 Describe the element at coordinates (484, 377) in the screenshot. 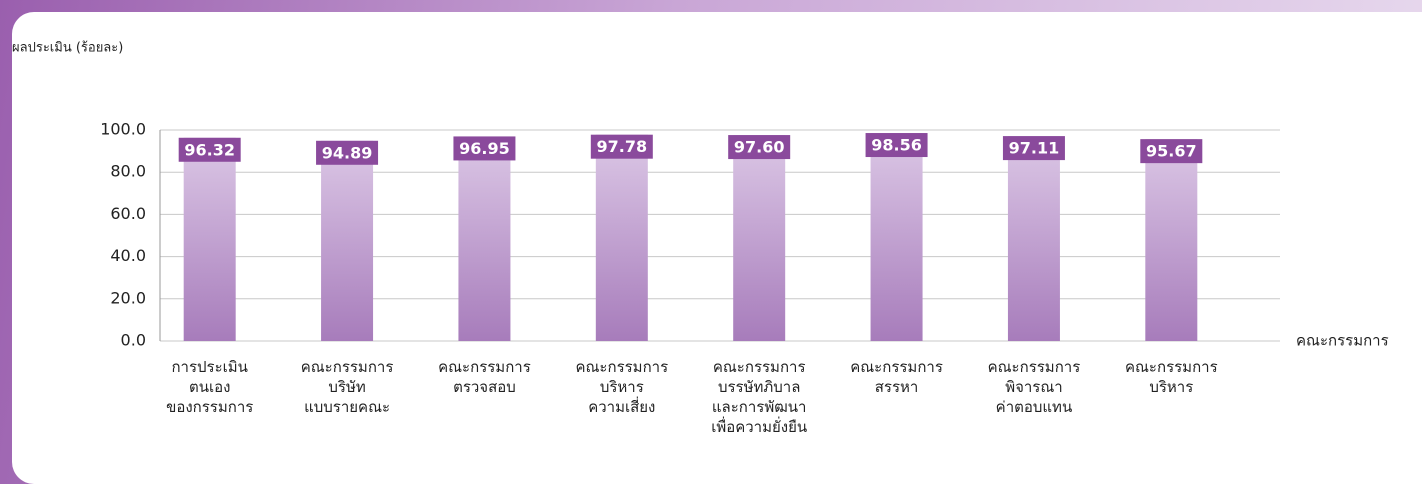

I see `x-tick-label: คณะกรรมการ ตรวจสอบ` at that location.